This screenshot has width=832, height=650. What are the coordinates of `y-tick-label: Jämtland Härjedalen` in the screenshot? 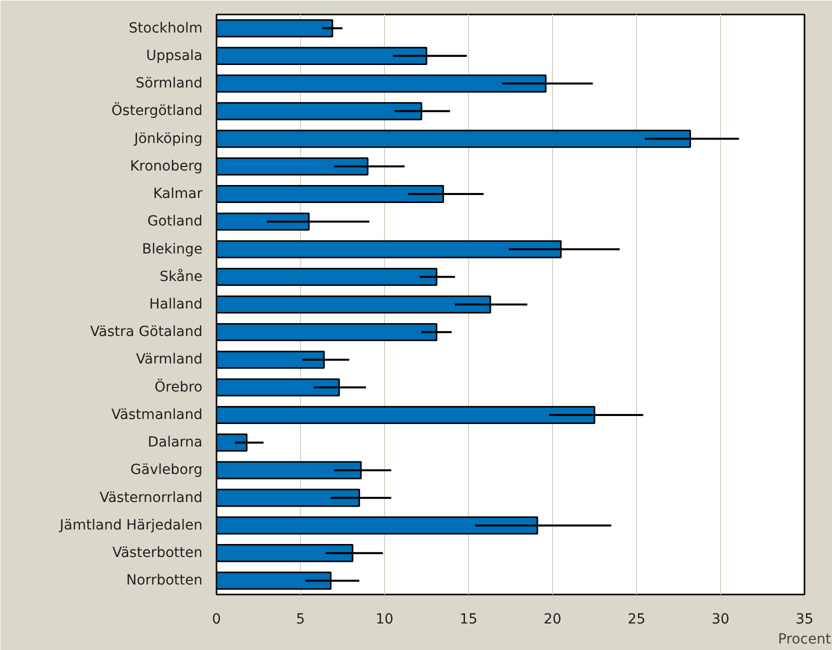 It's located at (130, 525).